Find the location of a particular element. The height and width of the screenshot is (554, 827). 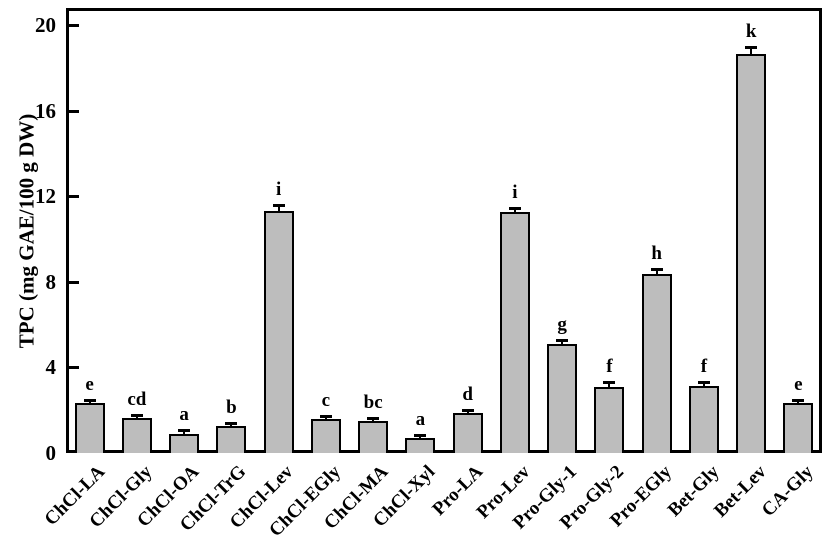

sig-letter-ChCl-MA: bc is located at coordinates (373, 402).